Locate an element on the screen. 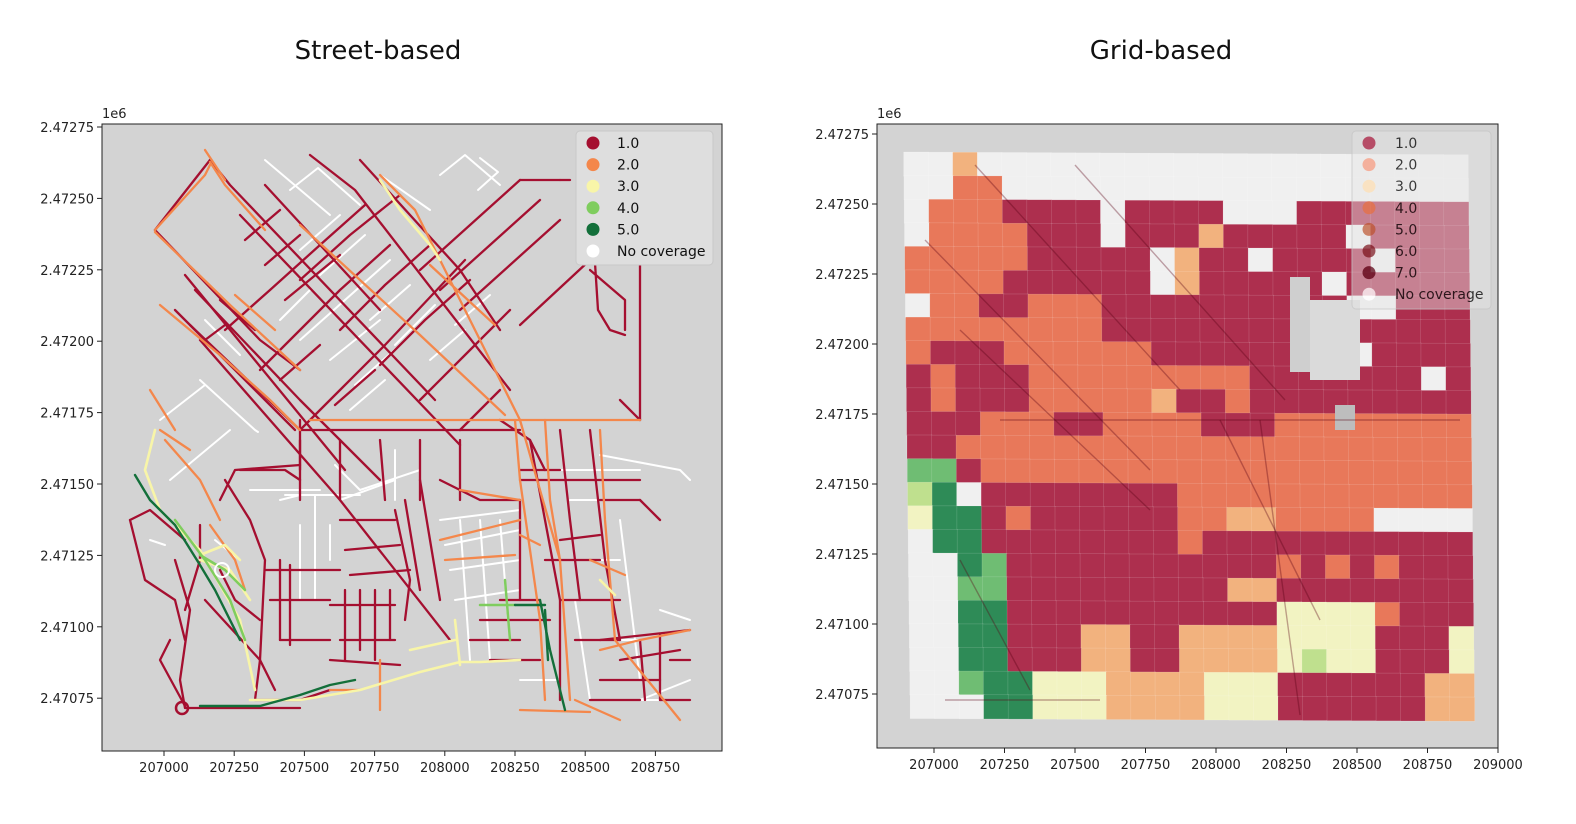 This screenshot has height=824, width=1576. grid-gap is located at coordinates (1345, 417).